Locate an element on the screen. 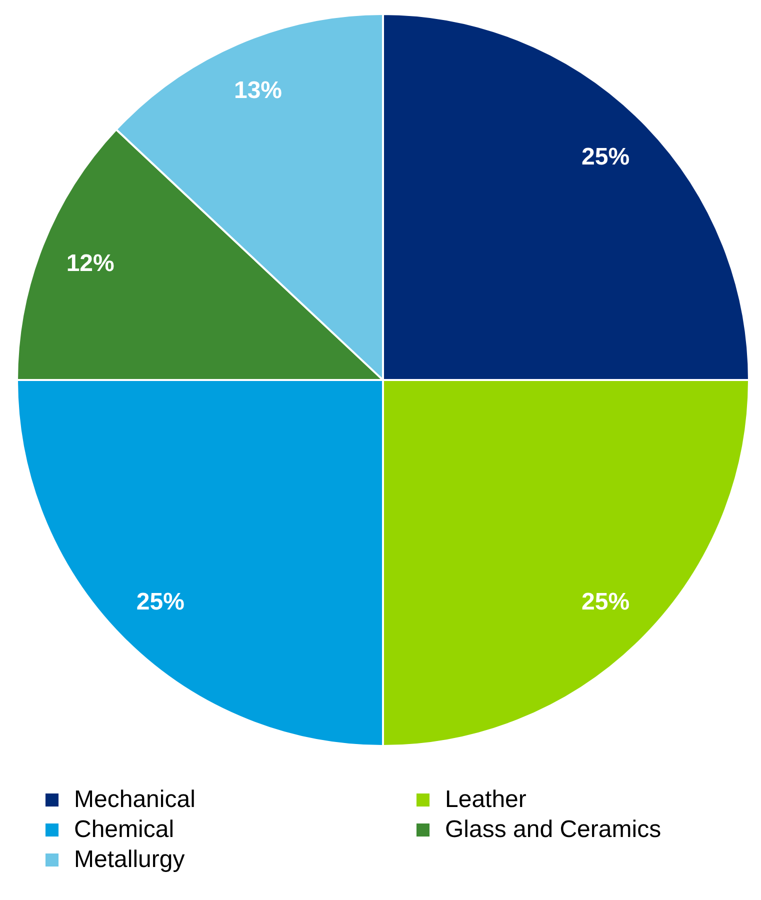 The width and height of the screenshot is (761, 900). legend-label: Mechanical is located at coordinates (135, 799).